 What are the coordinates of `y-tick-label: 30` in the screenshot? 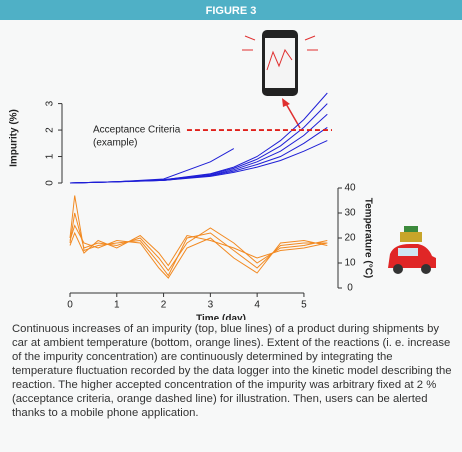 It's located at (350, 213).